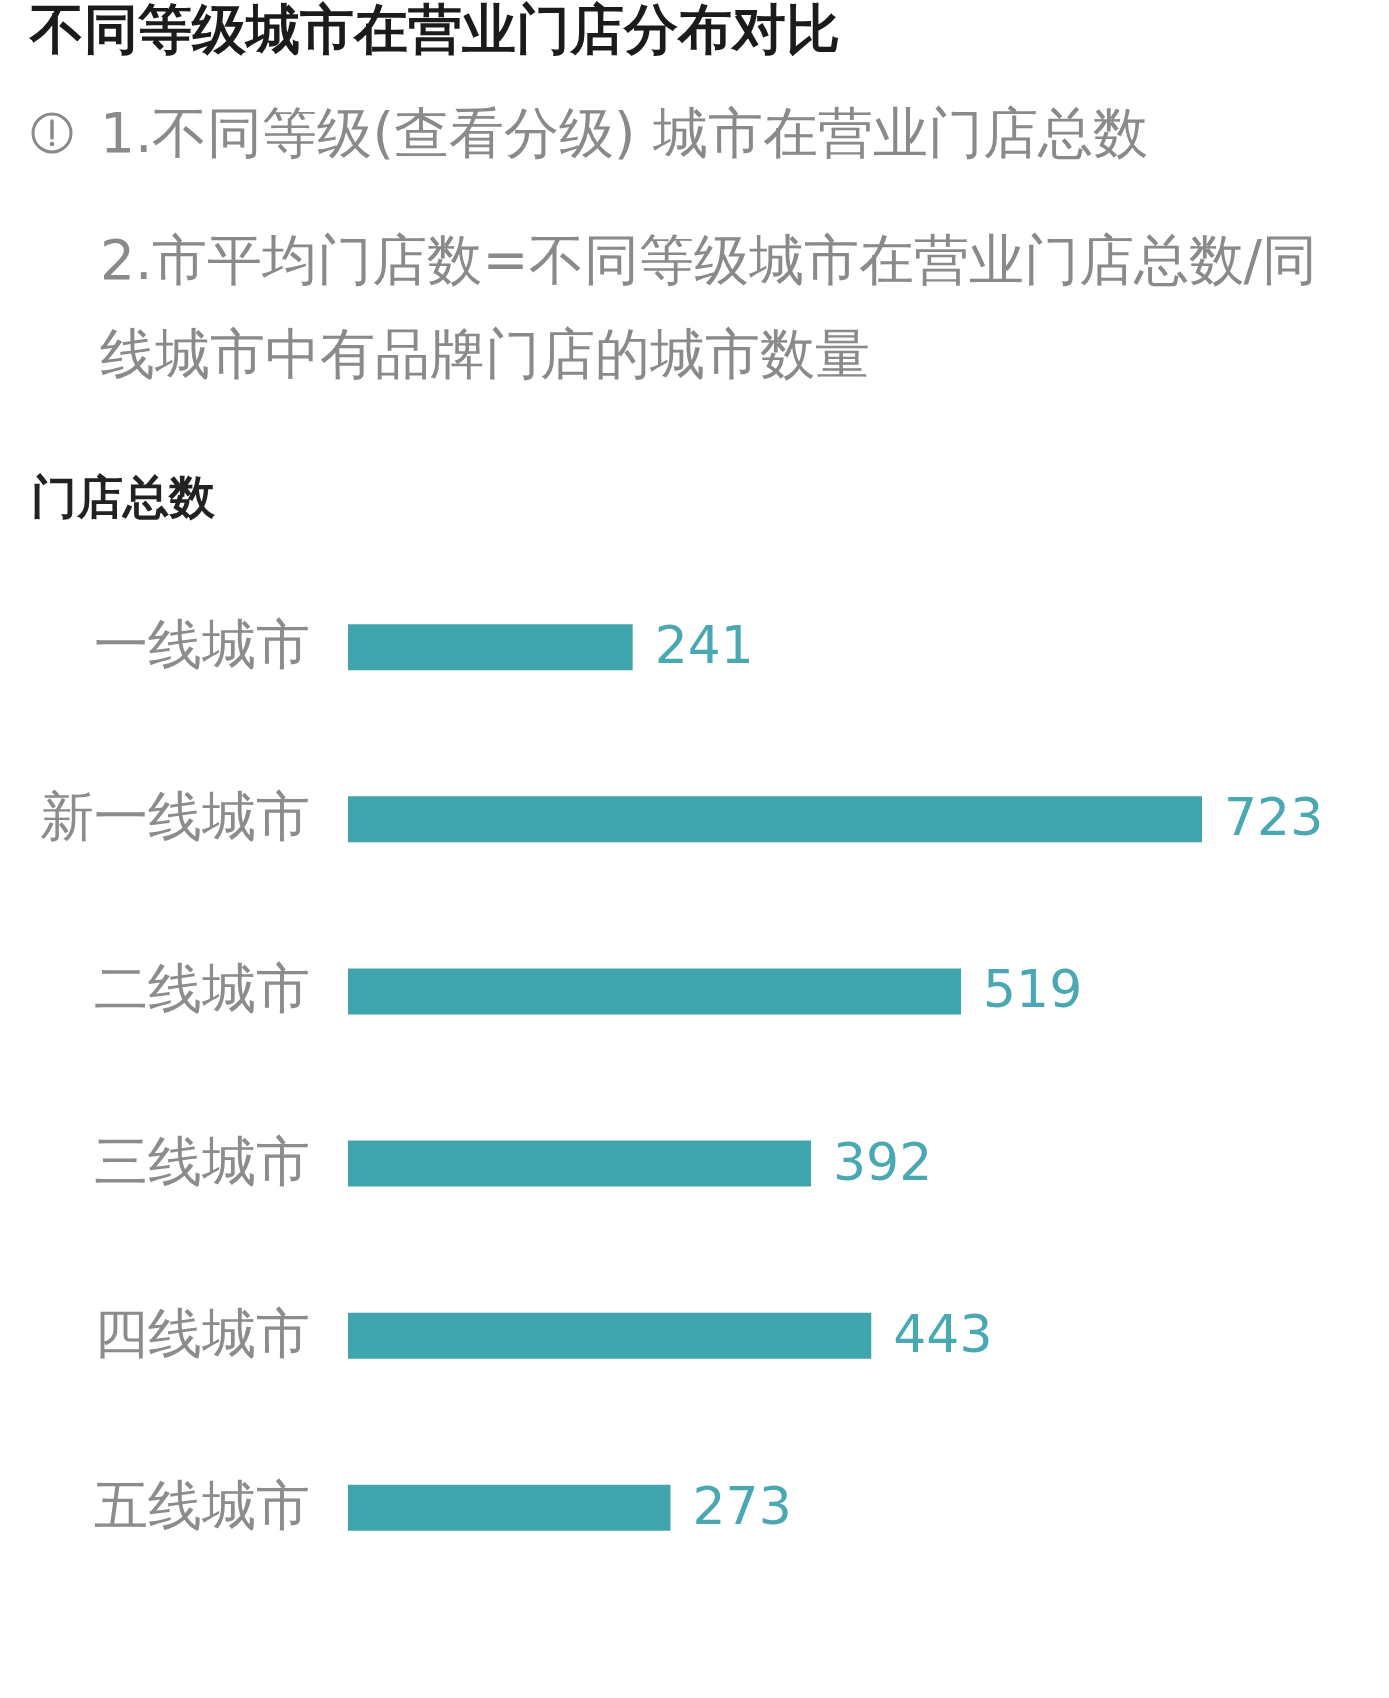 Image resolution: width=1389 pixels, height=1698 pixels. I want to click on data-label: 723, so click(1274, 817).